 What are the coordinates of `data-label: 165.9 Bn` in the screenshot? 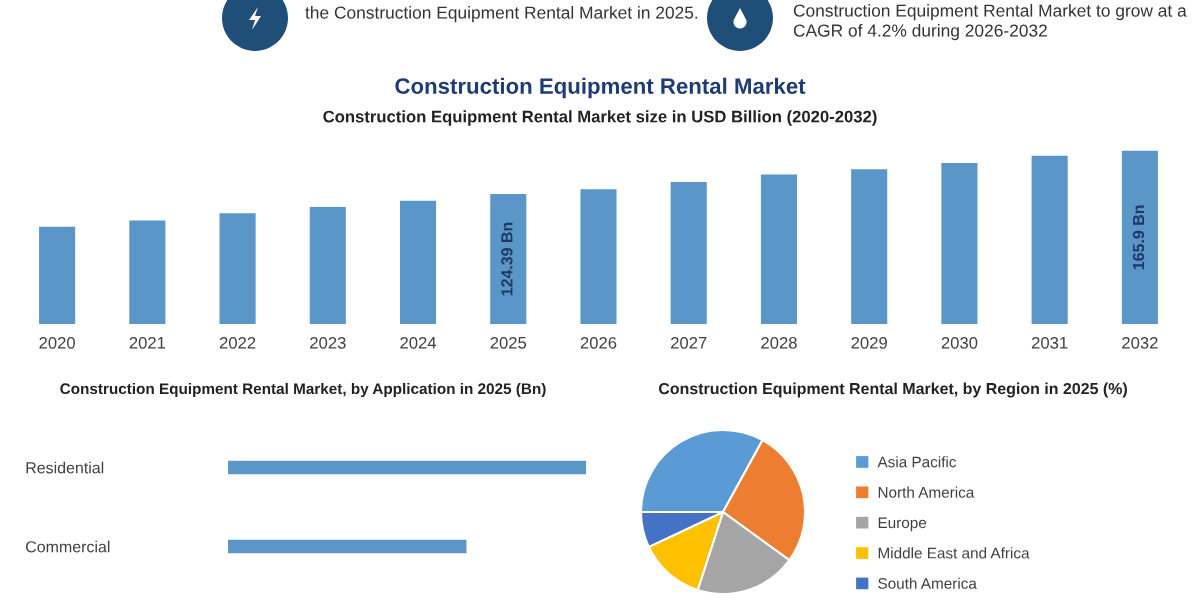 It's located at (1138, 237).